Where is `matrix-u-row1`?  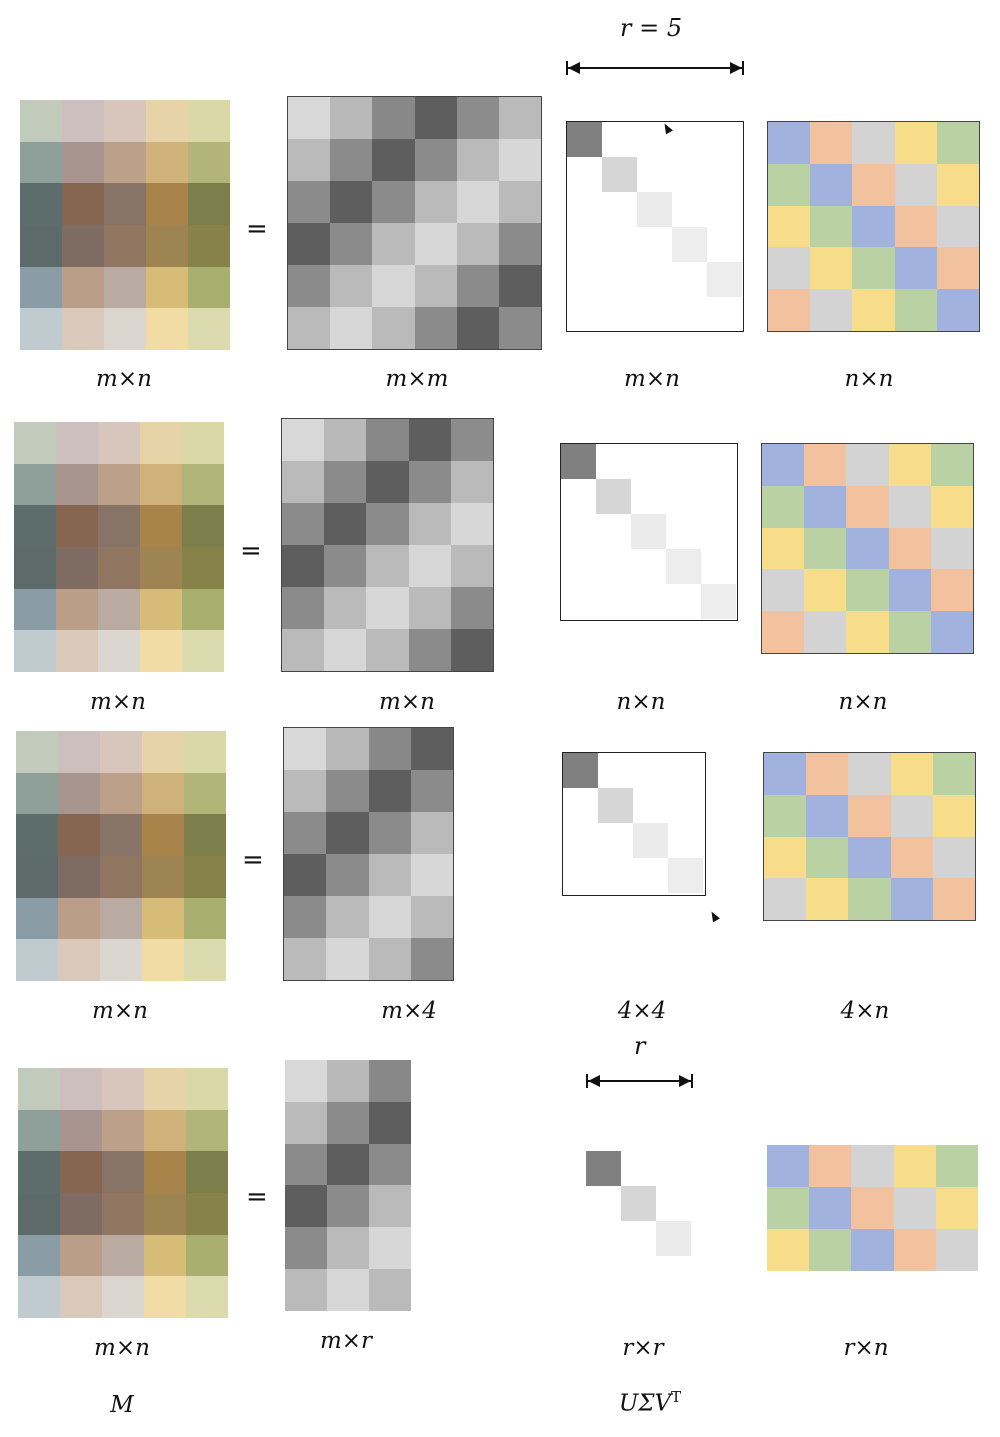
matrix-u-row1 is located at coordinates (414, 223).